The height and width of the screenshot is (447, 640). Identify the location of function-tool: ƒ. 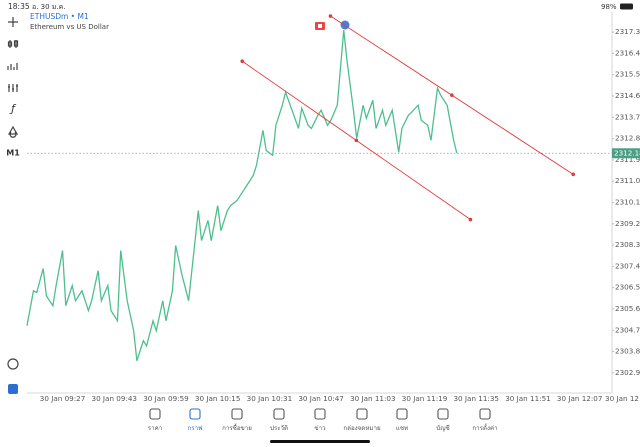
(13, 108).